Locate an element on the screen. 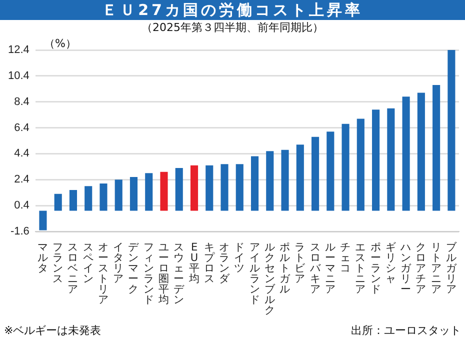  text: 出所：ユーロスタット is located at coordinates (406, 330).